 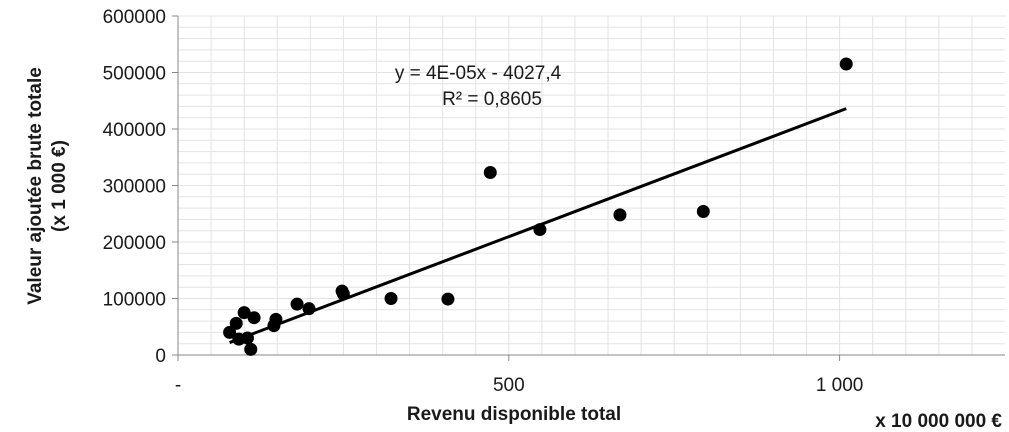 I want to click on x-axis-title: Revenu disponible total, so click(x=514, y=414).